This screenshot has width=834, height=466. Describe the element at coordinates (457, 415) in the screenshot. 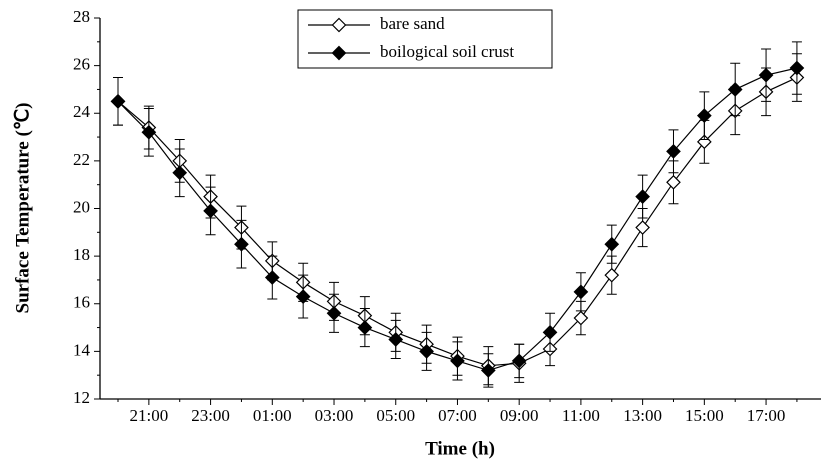

I see `x-tick-label: 07:00` at that location.